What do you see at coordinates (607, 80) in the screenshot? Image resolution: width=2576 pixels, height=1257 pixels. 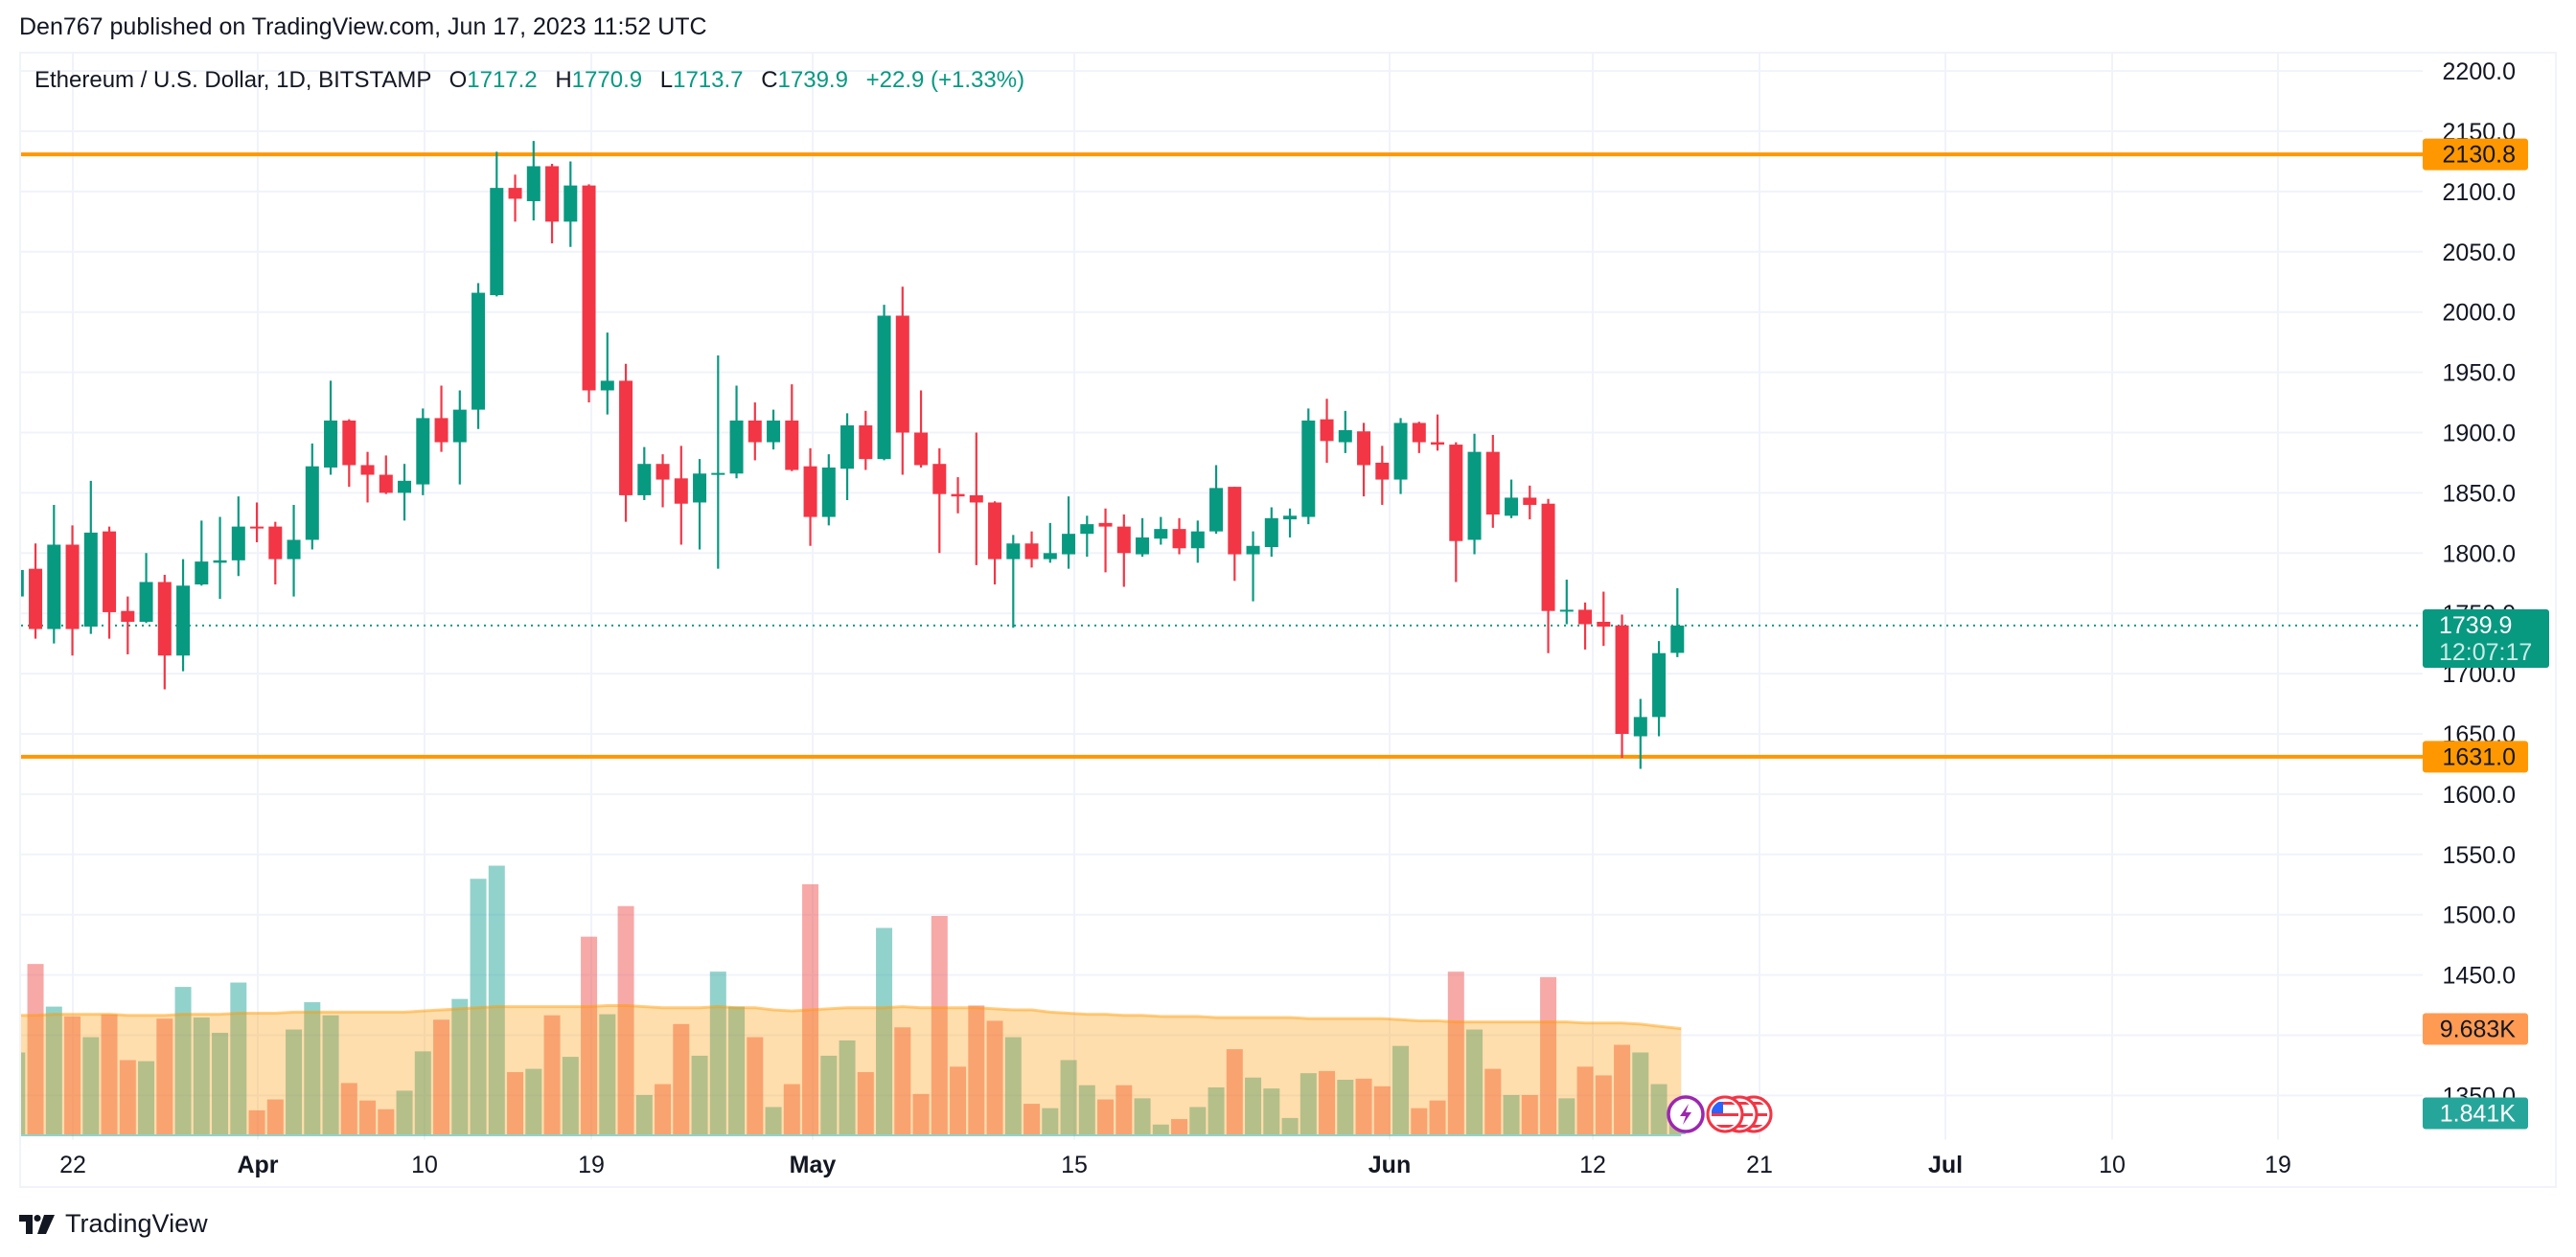 I see `high-value: 1770.9` at bounding box center [607, 80].